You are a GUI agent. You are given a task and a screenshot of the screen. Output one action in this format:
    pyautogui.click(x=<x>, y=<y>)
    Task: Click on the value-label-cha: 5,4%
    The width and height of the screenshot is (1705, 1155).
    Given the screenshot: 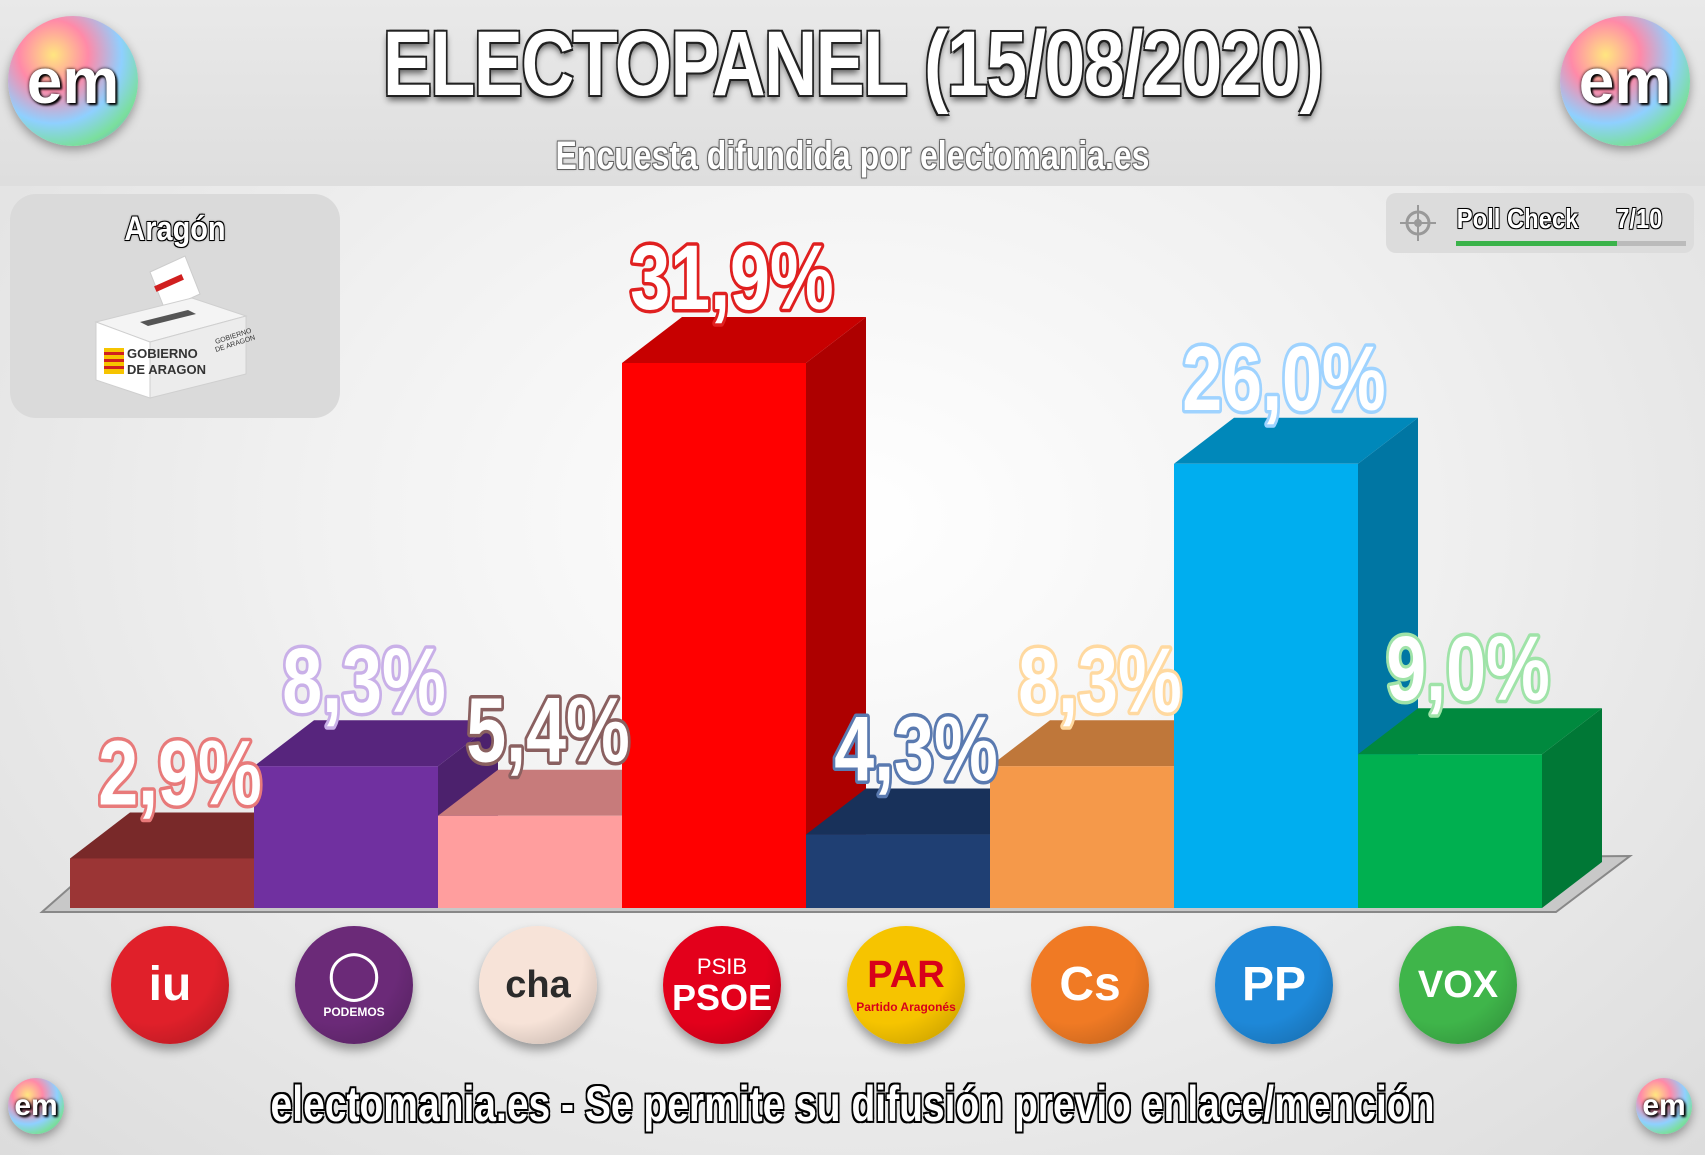 What is the action you would take?
    pyautogui.click(x=548, y=730)
    